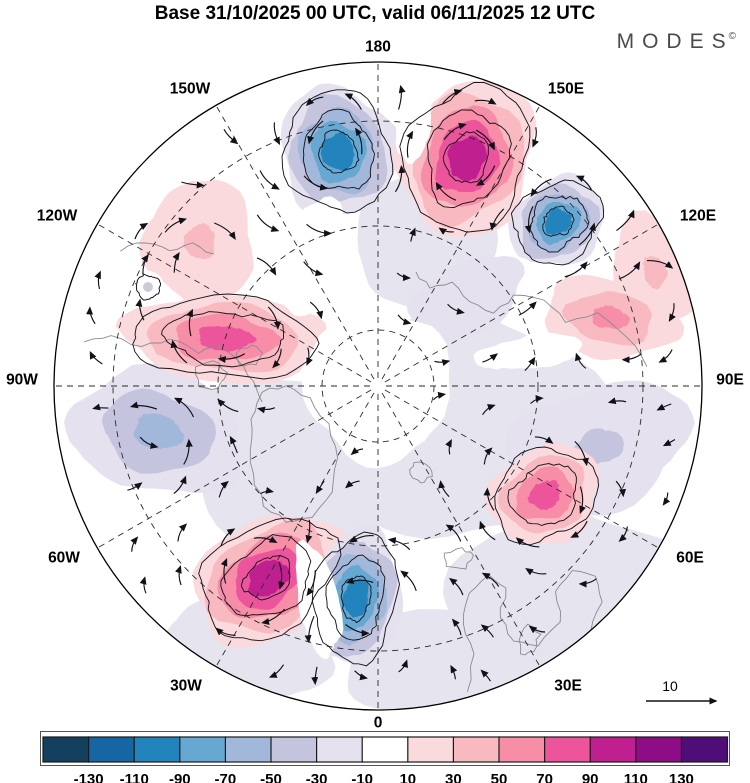 The height and width of the screenshot is (783, 750). What do you see at coordinates (89, 777) in the screenshot?
I see `colorbar-tick-label: -130` at bounding box center [89, 777].